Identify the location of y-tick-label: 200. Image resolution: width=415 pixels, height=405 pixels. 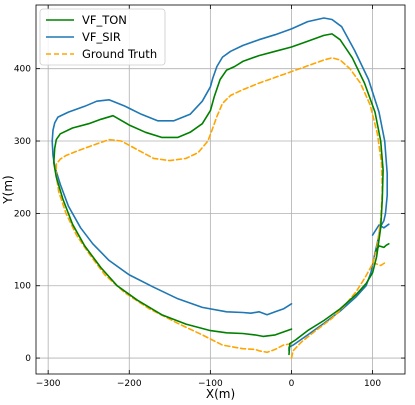
(22, 214).